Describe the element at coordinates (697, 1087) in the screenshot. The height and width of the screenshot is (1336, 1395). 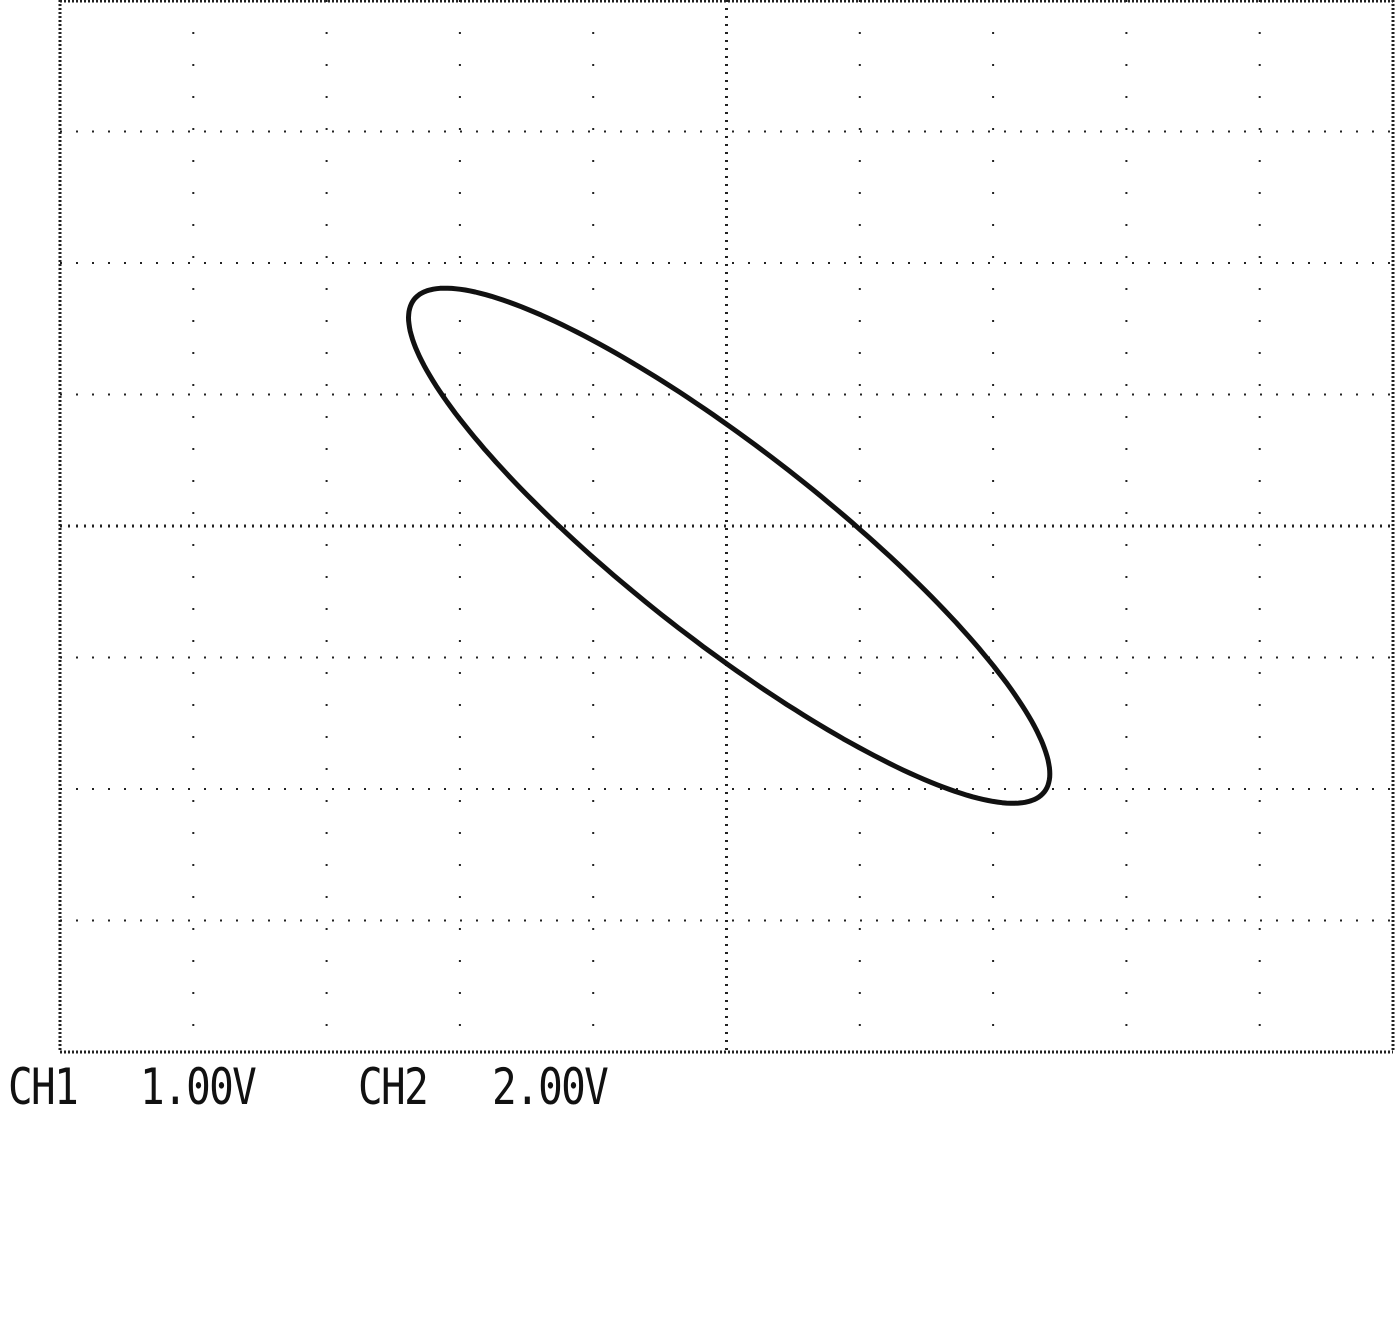
I see `channel-status-bar: CH1 1.00V CH2 2.00V` at that location.